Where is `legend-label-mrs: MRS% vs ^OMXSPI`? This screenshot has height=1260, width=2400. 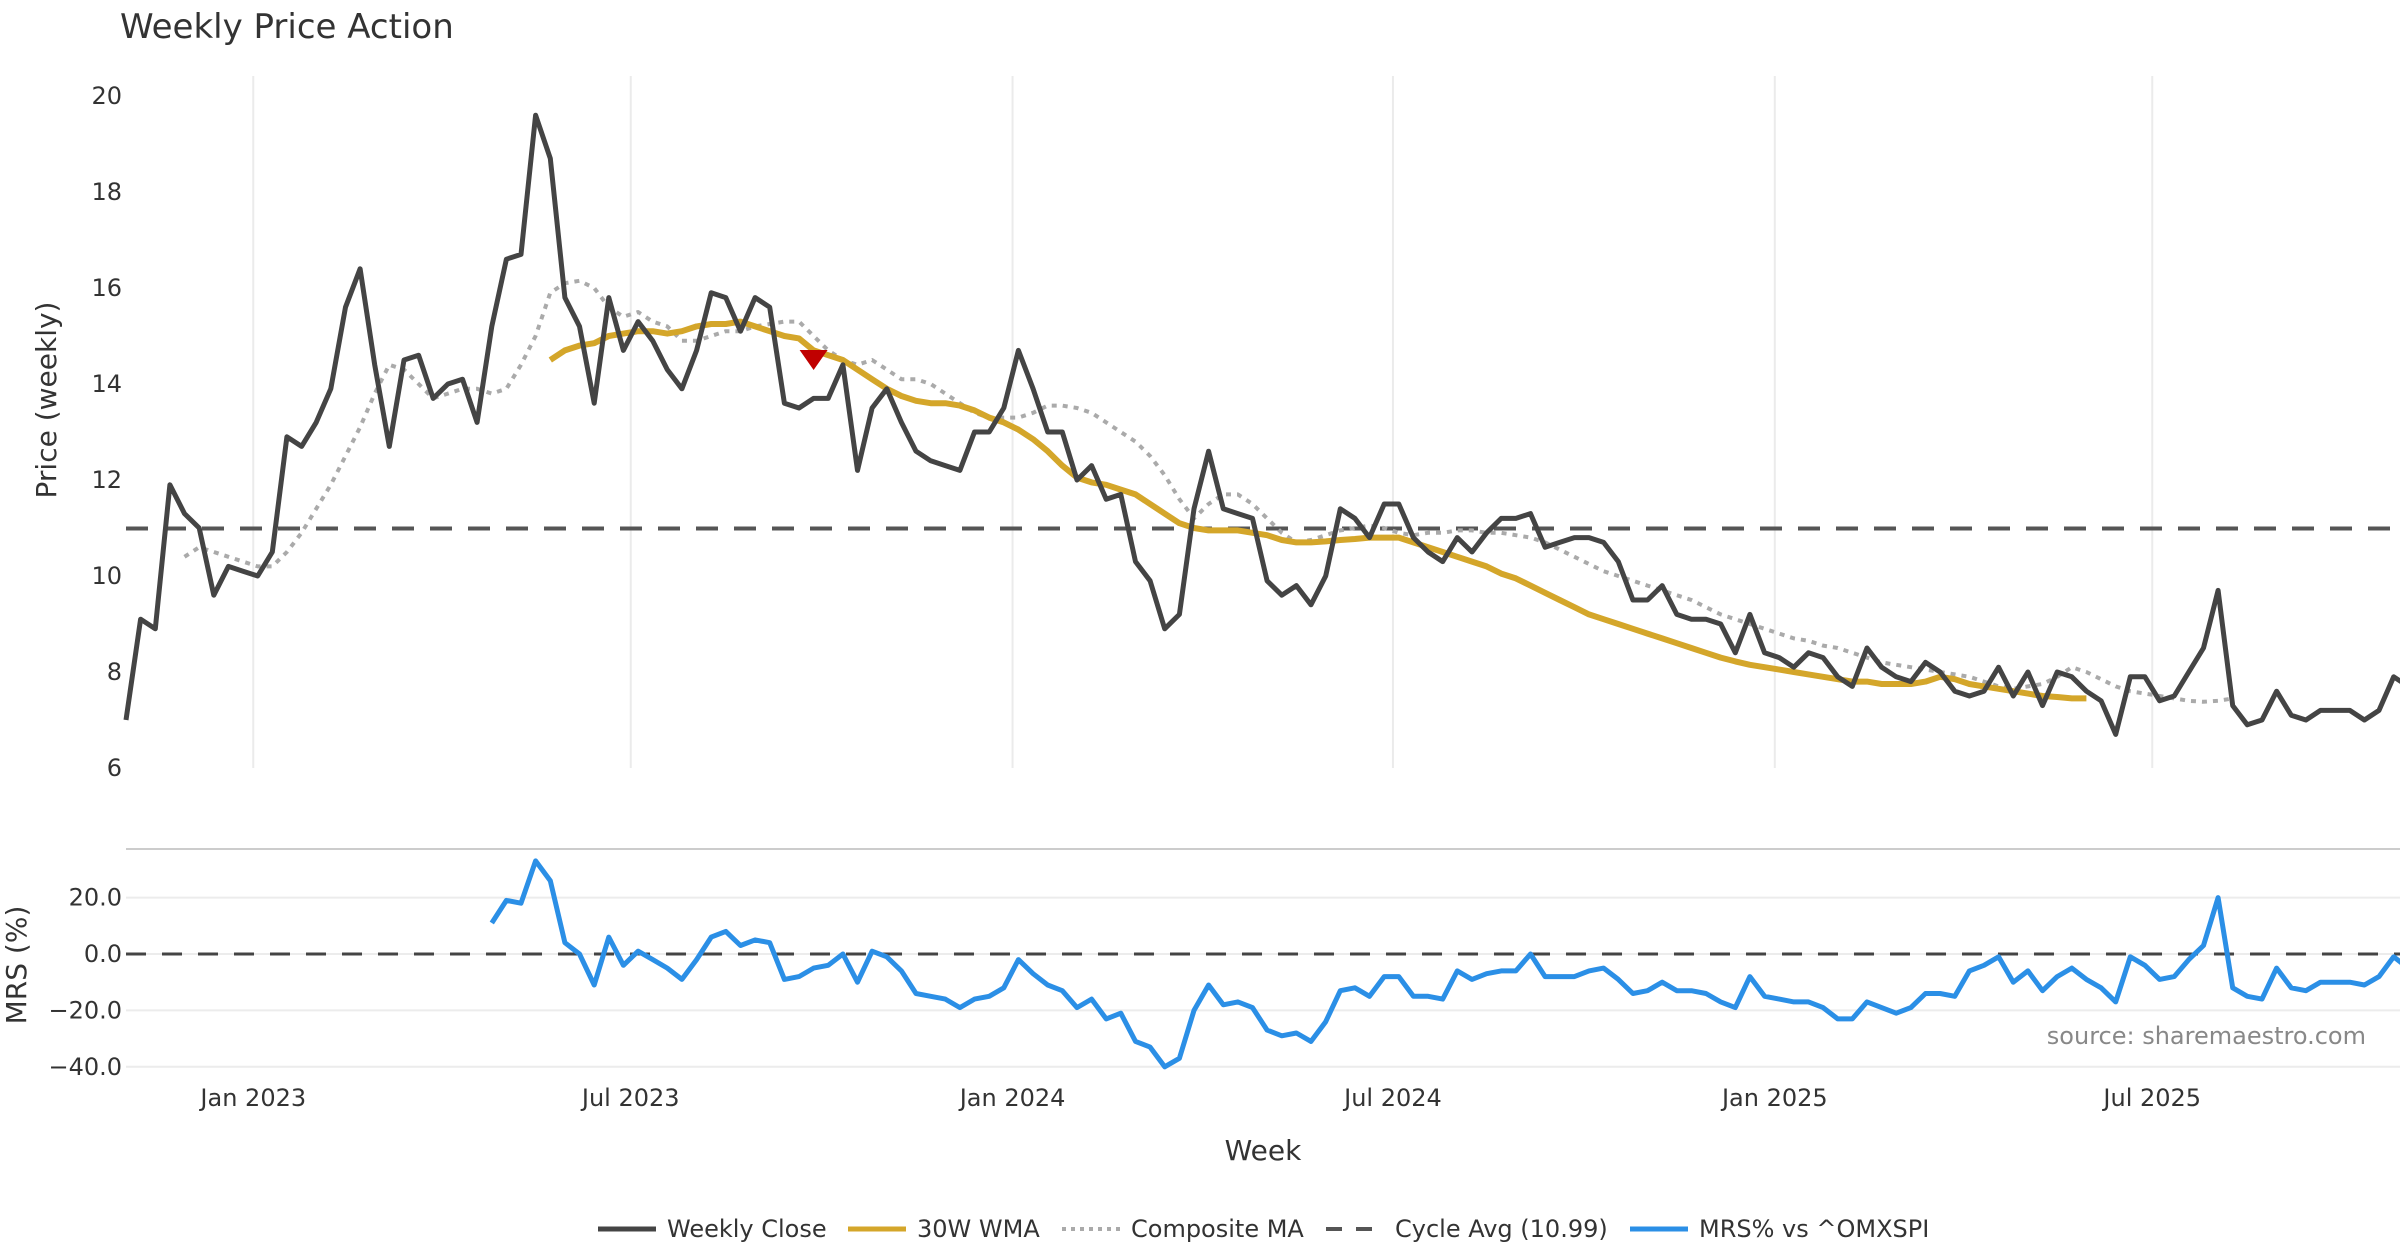 legend-label-mrs: MRS% vs ^OMXSPI is located at coordinates (1814, 1229).